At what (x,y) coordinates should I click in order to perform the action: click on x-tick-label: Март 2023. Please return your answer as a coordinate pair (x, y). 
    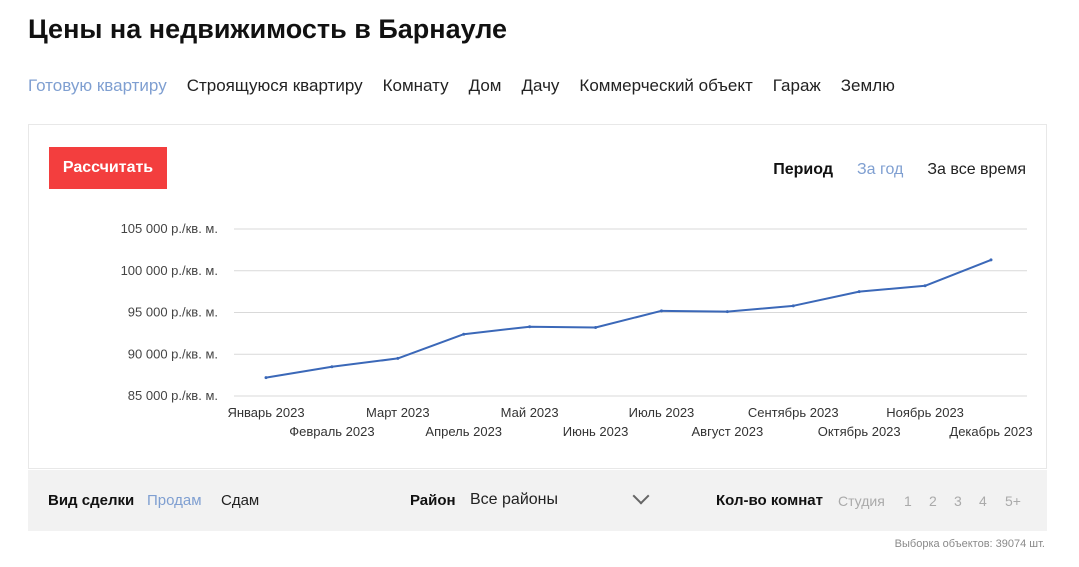
    Looking at the image, I should click on (398, 412).